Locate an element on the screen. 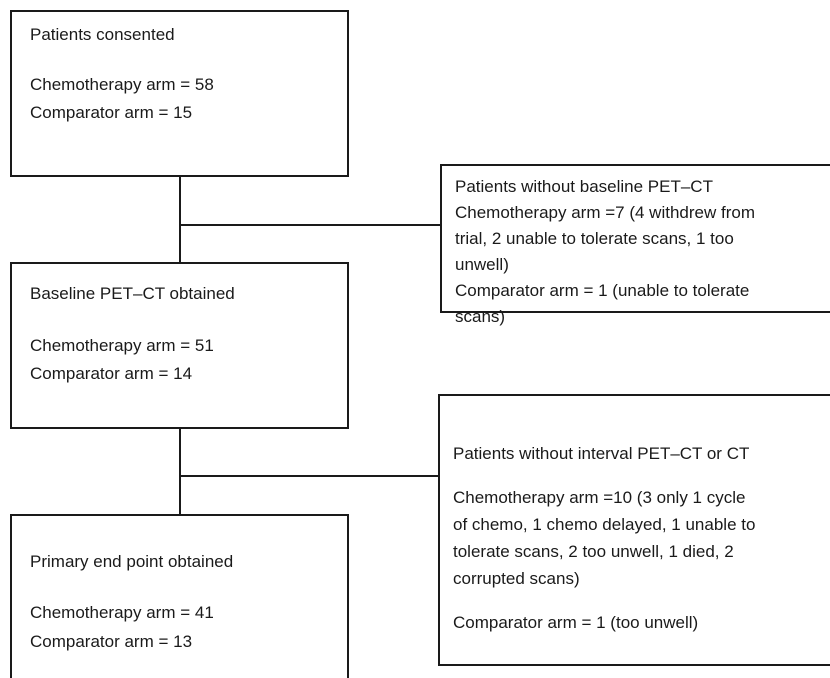 This screenshot has height=678, width=830. box-line: Chemotherapy arm = 58 is located at coordinates (122, 84).